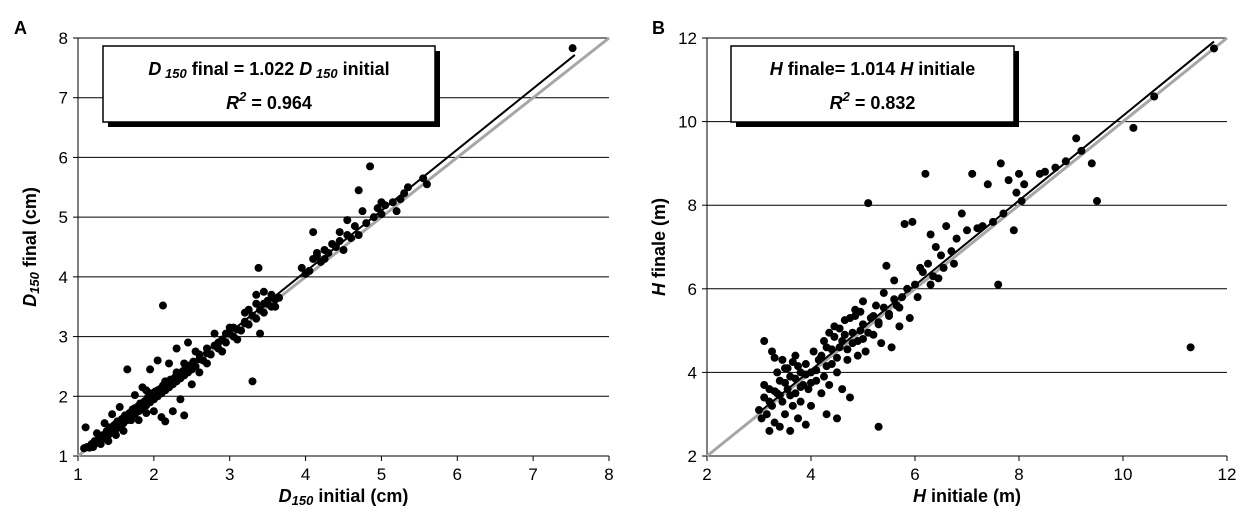  What do you see at coordinates (63, 456) in the screenshot?
I see `y-tick-label: 1` at bounding box center [63, 456].